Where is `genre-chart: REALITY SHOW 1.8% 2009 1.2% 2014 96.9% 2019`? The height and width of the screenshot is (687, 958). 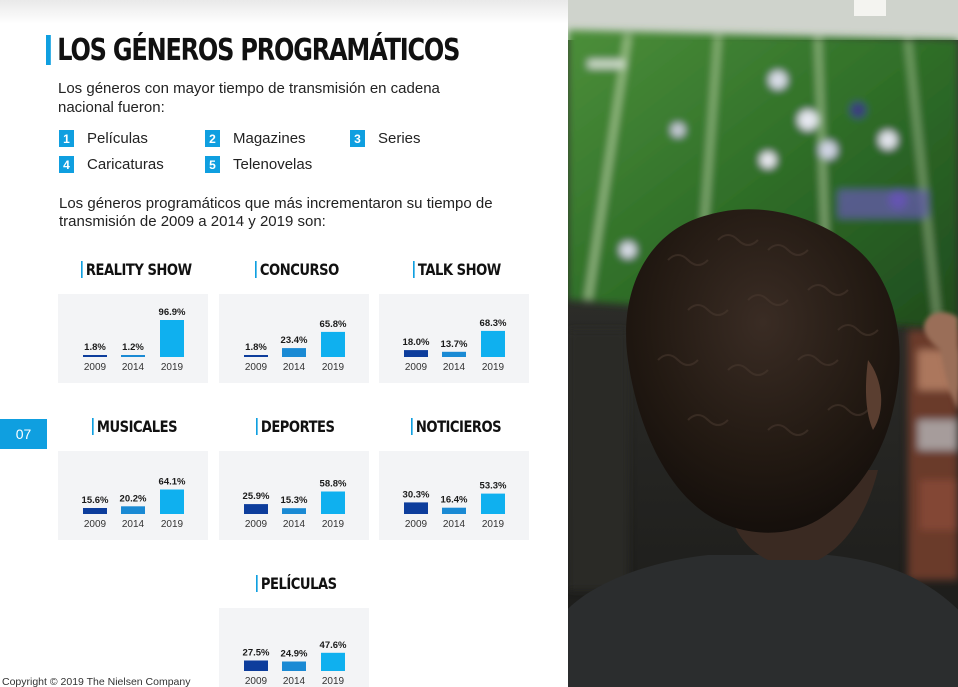 genre-chart: REALITY SHOW 1.8% 2009 1.2% 2014 96.9% 2019 is located at coordinates (168, 329).